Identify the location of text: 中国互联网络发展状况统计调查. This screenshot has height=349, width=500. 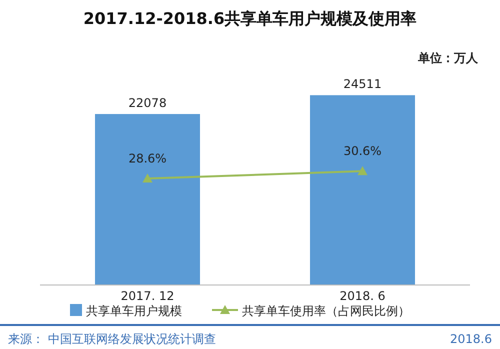
(132, 339).